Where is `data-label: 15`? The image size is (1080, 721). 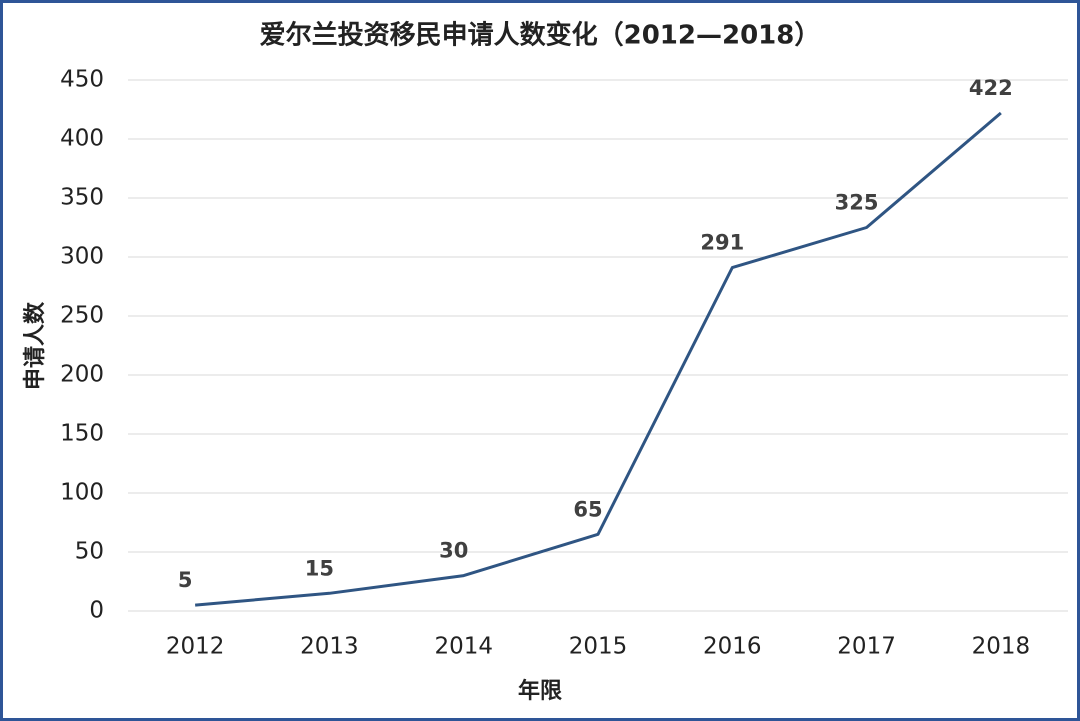
data-label: 15 is located at coordinates (319, 568).